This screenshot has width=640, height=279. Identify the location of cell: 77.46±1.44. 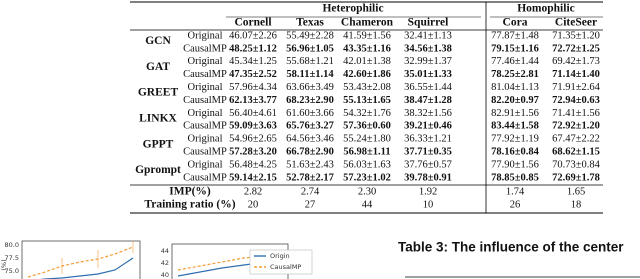
(515, 61).